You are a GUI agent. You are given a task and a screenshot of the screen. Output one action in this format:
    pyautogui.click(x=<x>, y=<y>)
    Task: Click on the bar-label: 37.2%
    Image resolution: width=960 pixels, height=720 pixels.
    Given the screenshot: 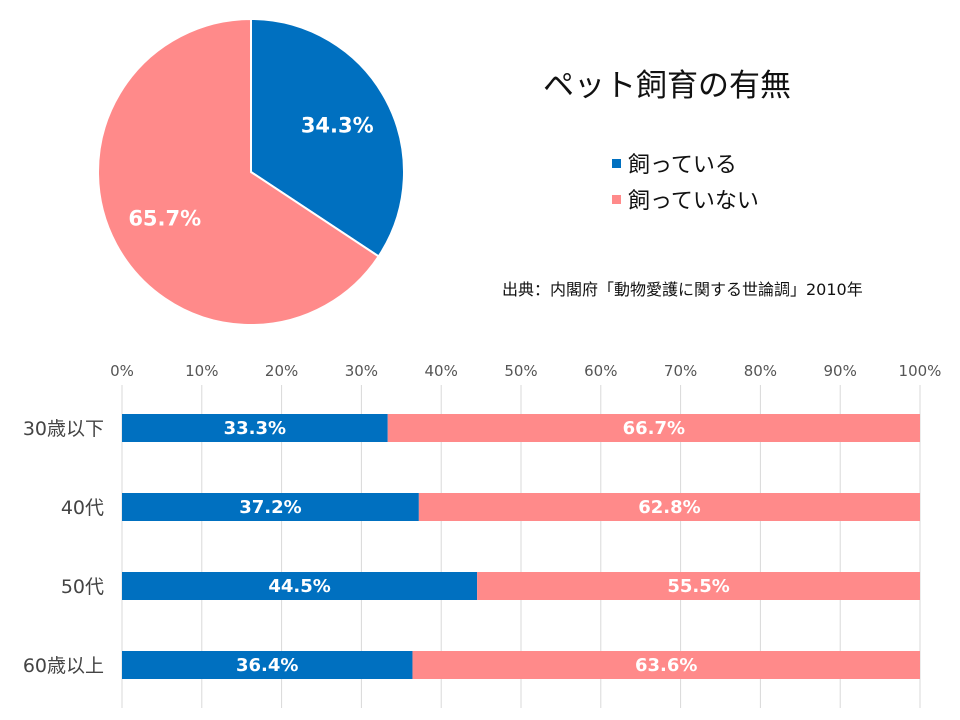 What is the action you would take?
    pyautogui.click(x=270, y=507)
    